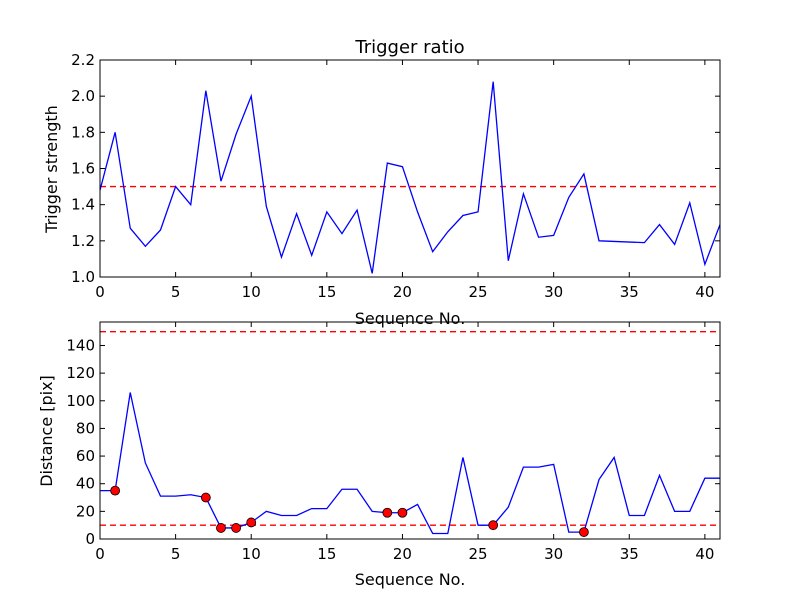 Image resolution: width=800 pixels, height=600 pixels. Describe the element at coordinates (83, 96) in the screenshot. I see `y-tick-label: 2.0` at that location.